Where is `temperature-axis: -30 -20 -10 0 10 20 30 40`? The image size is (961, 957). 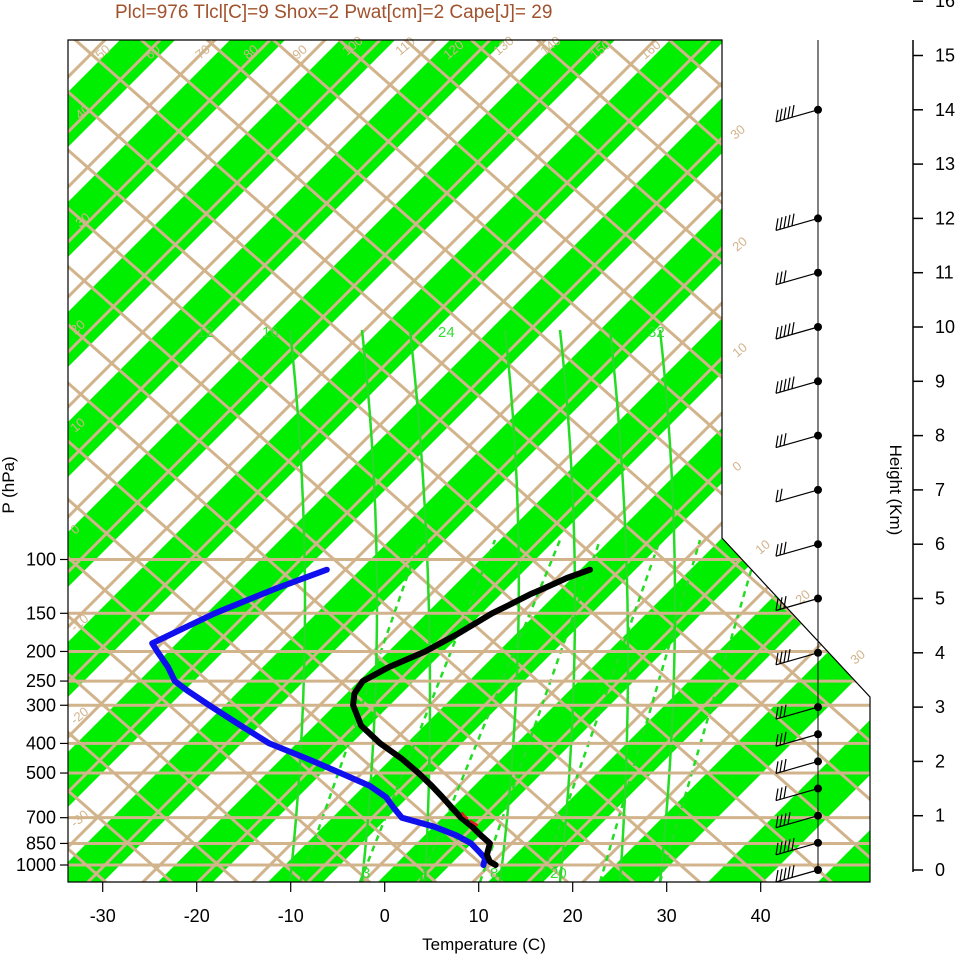 temperature-axis: -30 -20 -10 0 10 20 30 40 is located at coordinates (430, 904).